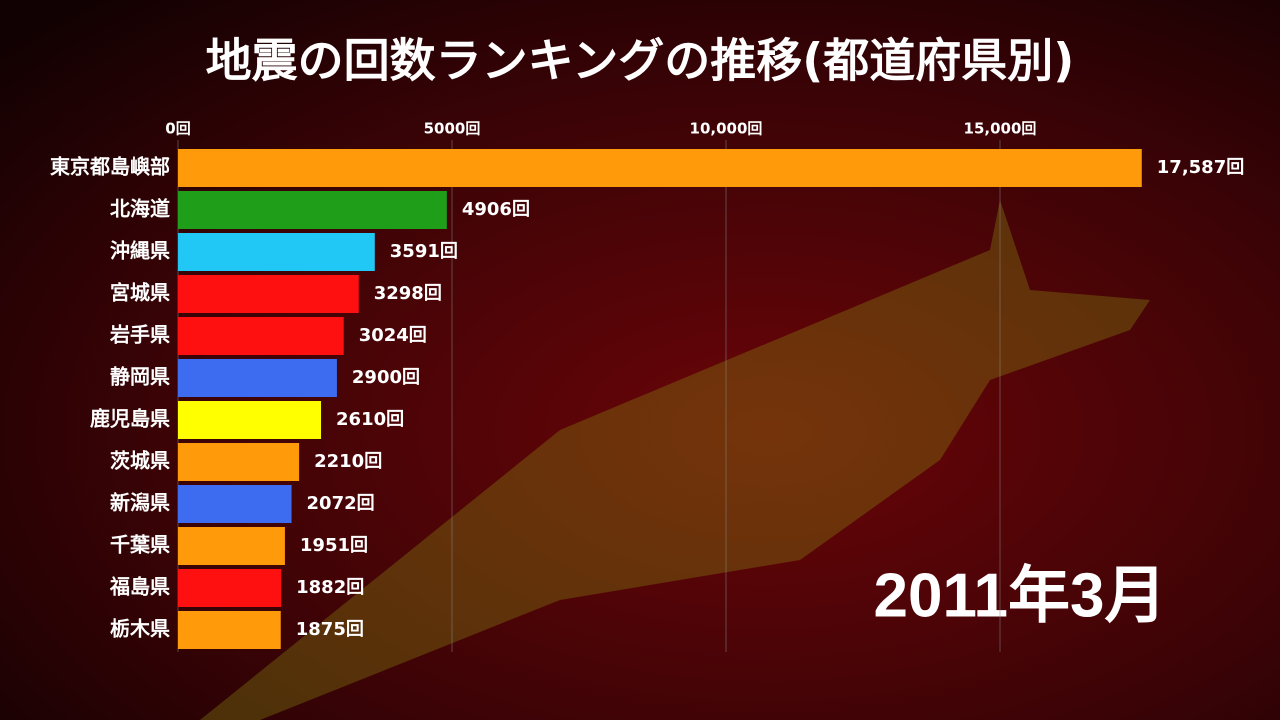  What do you see at coordinates (177, 129) in the screenshot?
I see `x-tick-label: 0回` at bounding box center [177, 129].